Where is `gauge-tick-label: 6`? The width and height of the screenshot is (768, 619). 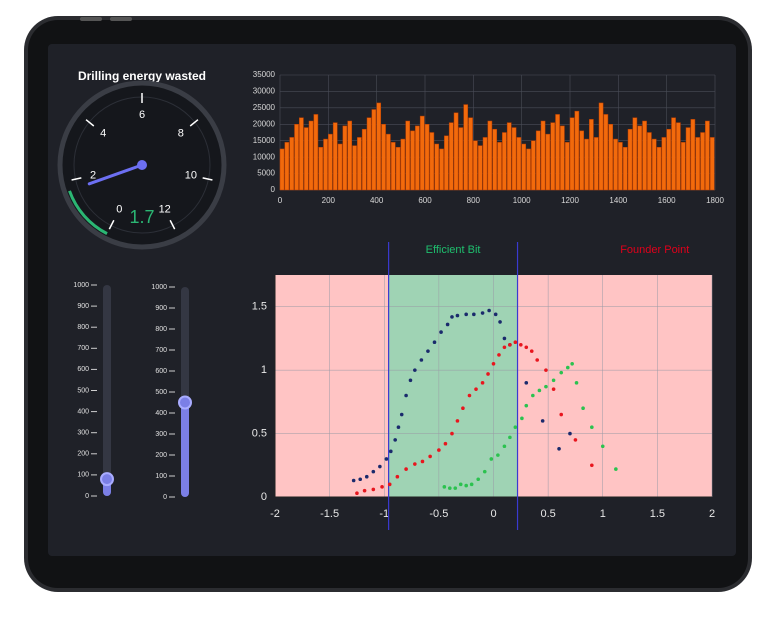 gauge-tick-label: 6 is located at coordinates (142, 115).